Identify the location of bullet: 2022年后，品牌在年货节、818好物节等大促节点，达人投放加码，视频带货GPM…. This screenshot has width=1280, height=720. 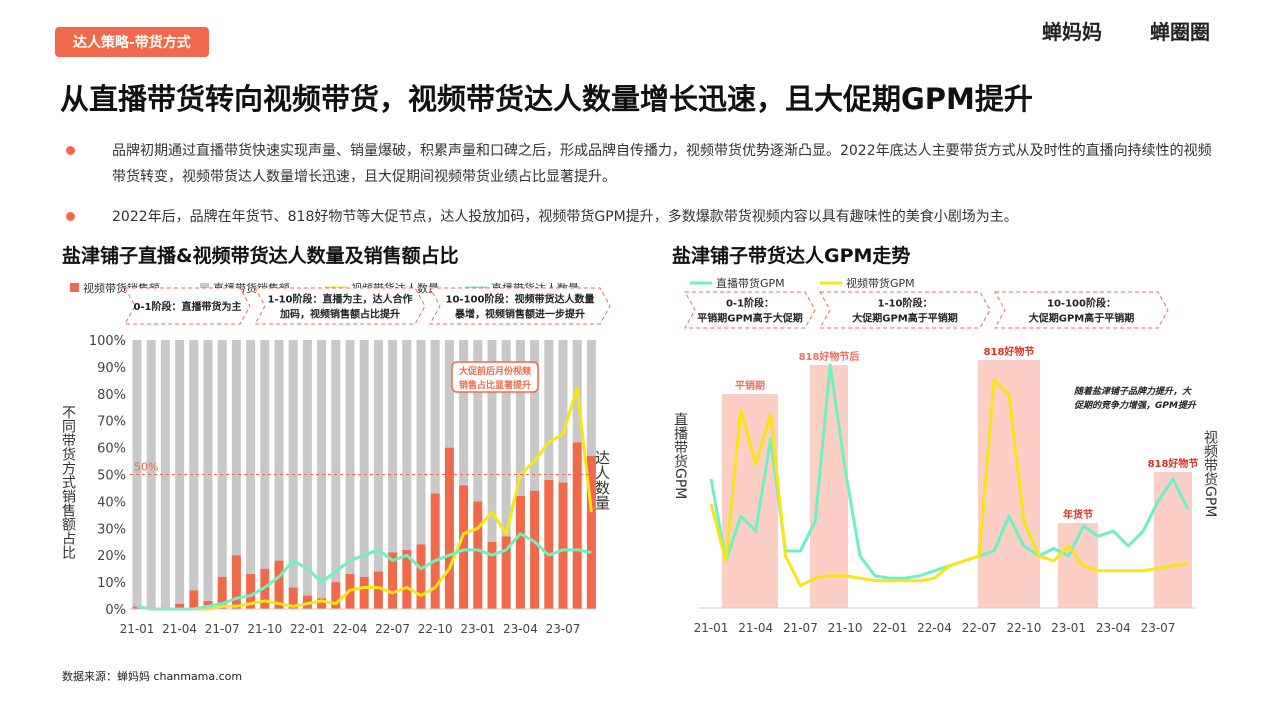
(565, 217).